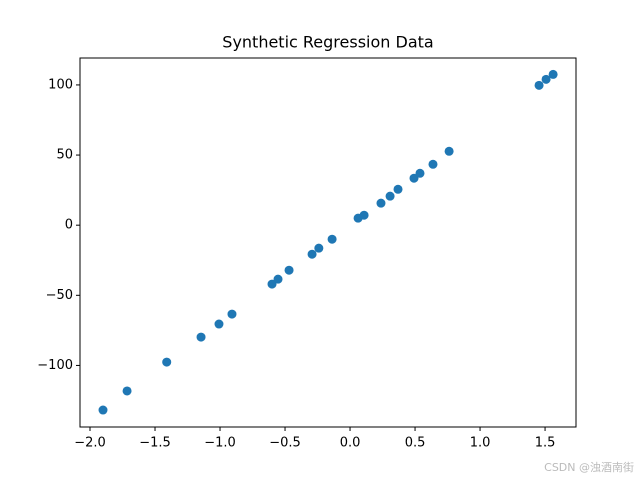  Describe the element at coordinates (589, 467) in the screenshot. I see `watermark: CSDN @浊酒南街` at that location.